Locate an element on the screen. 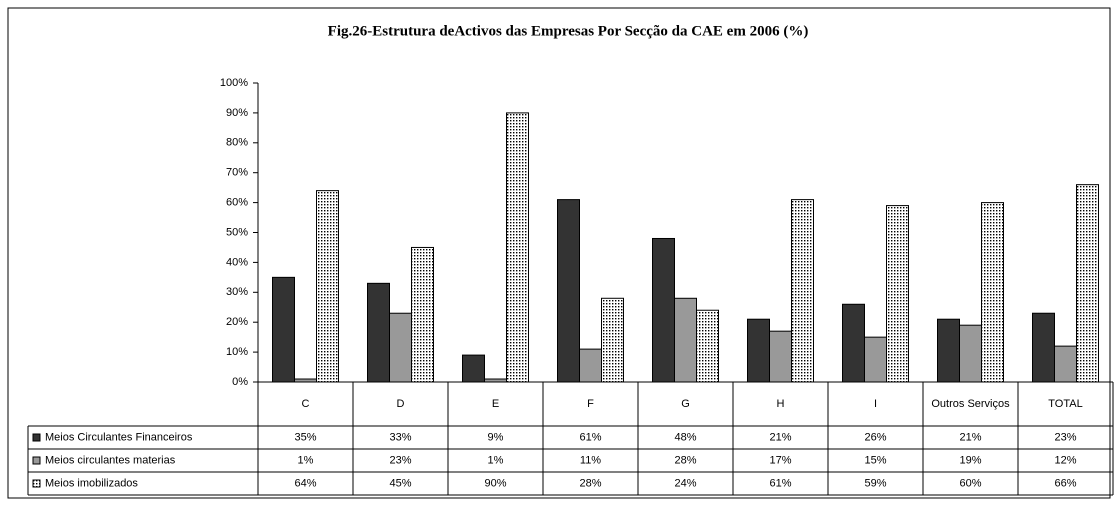 This screenshot has height=506, width=1117. y-tick-label: 90% is located at coordinates (237, 113).